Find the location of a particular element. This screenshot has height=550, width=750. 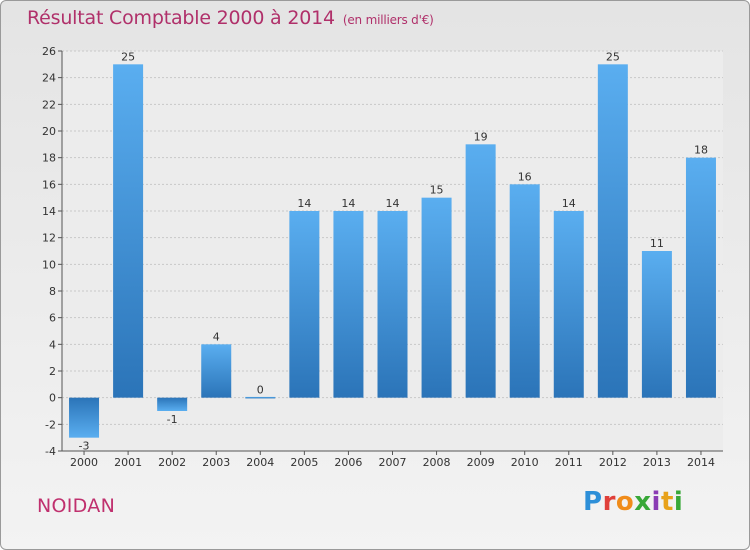

x-tick-label-2004: 2004 is located at coordinates (260, 462).